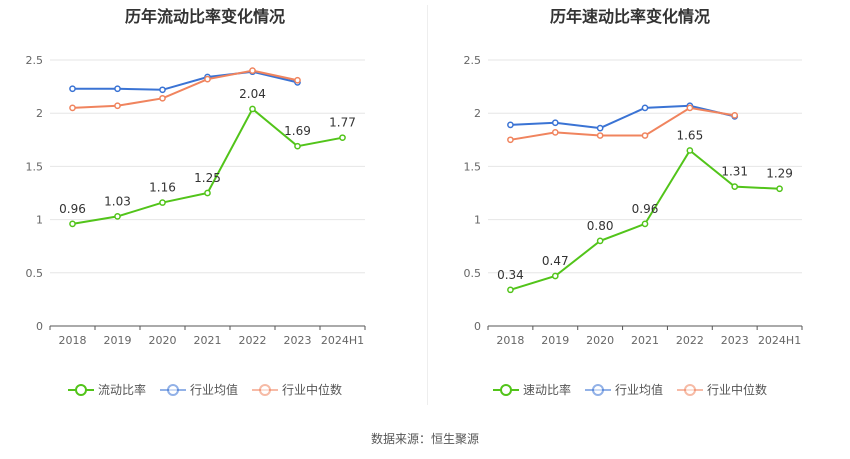 The height and width of the screenshot is (459, 850). Describe the element at coordinates (779, 174) in the screenshot. I see `data-label: 1.29` at that location.